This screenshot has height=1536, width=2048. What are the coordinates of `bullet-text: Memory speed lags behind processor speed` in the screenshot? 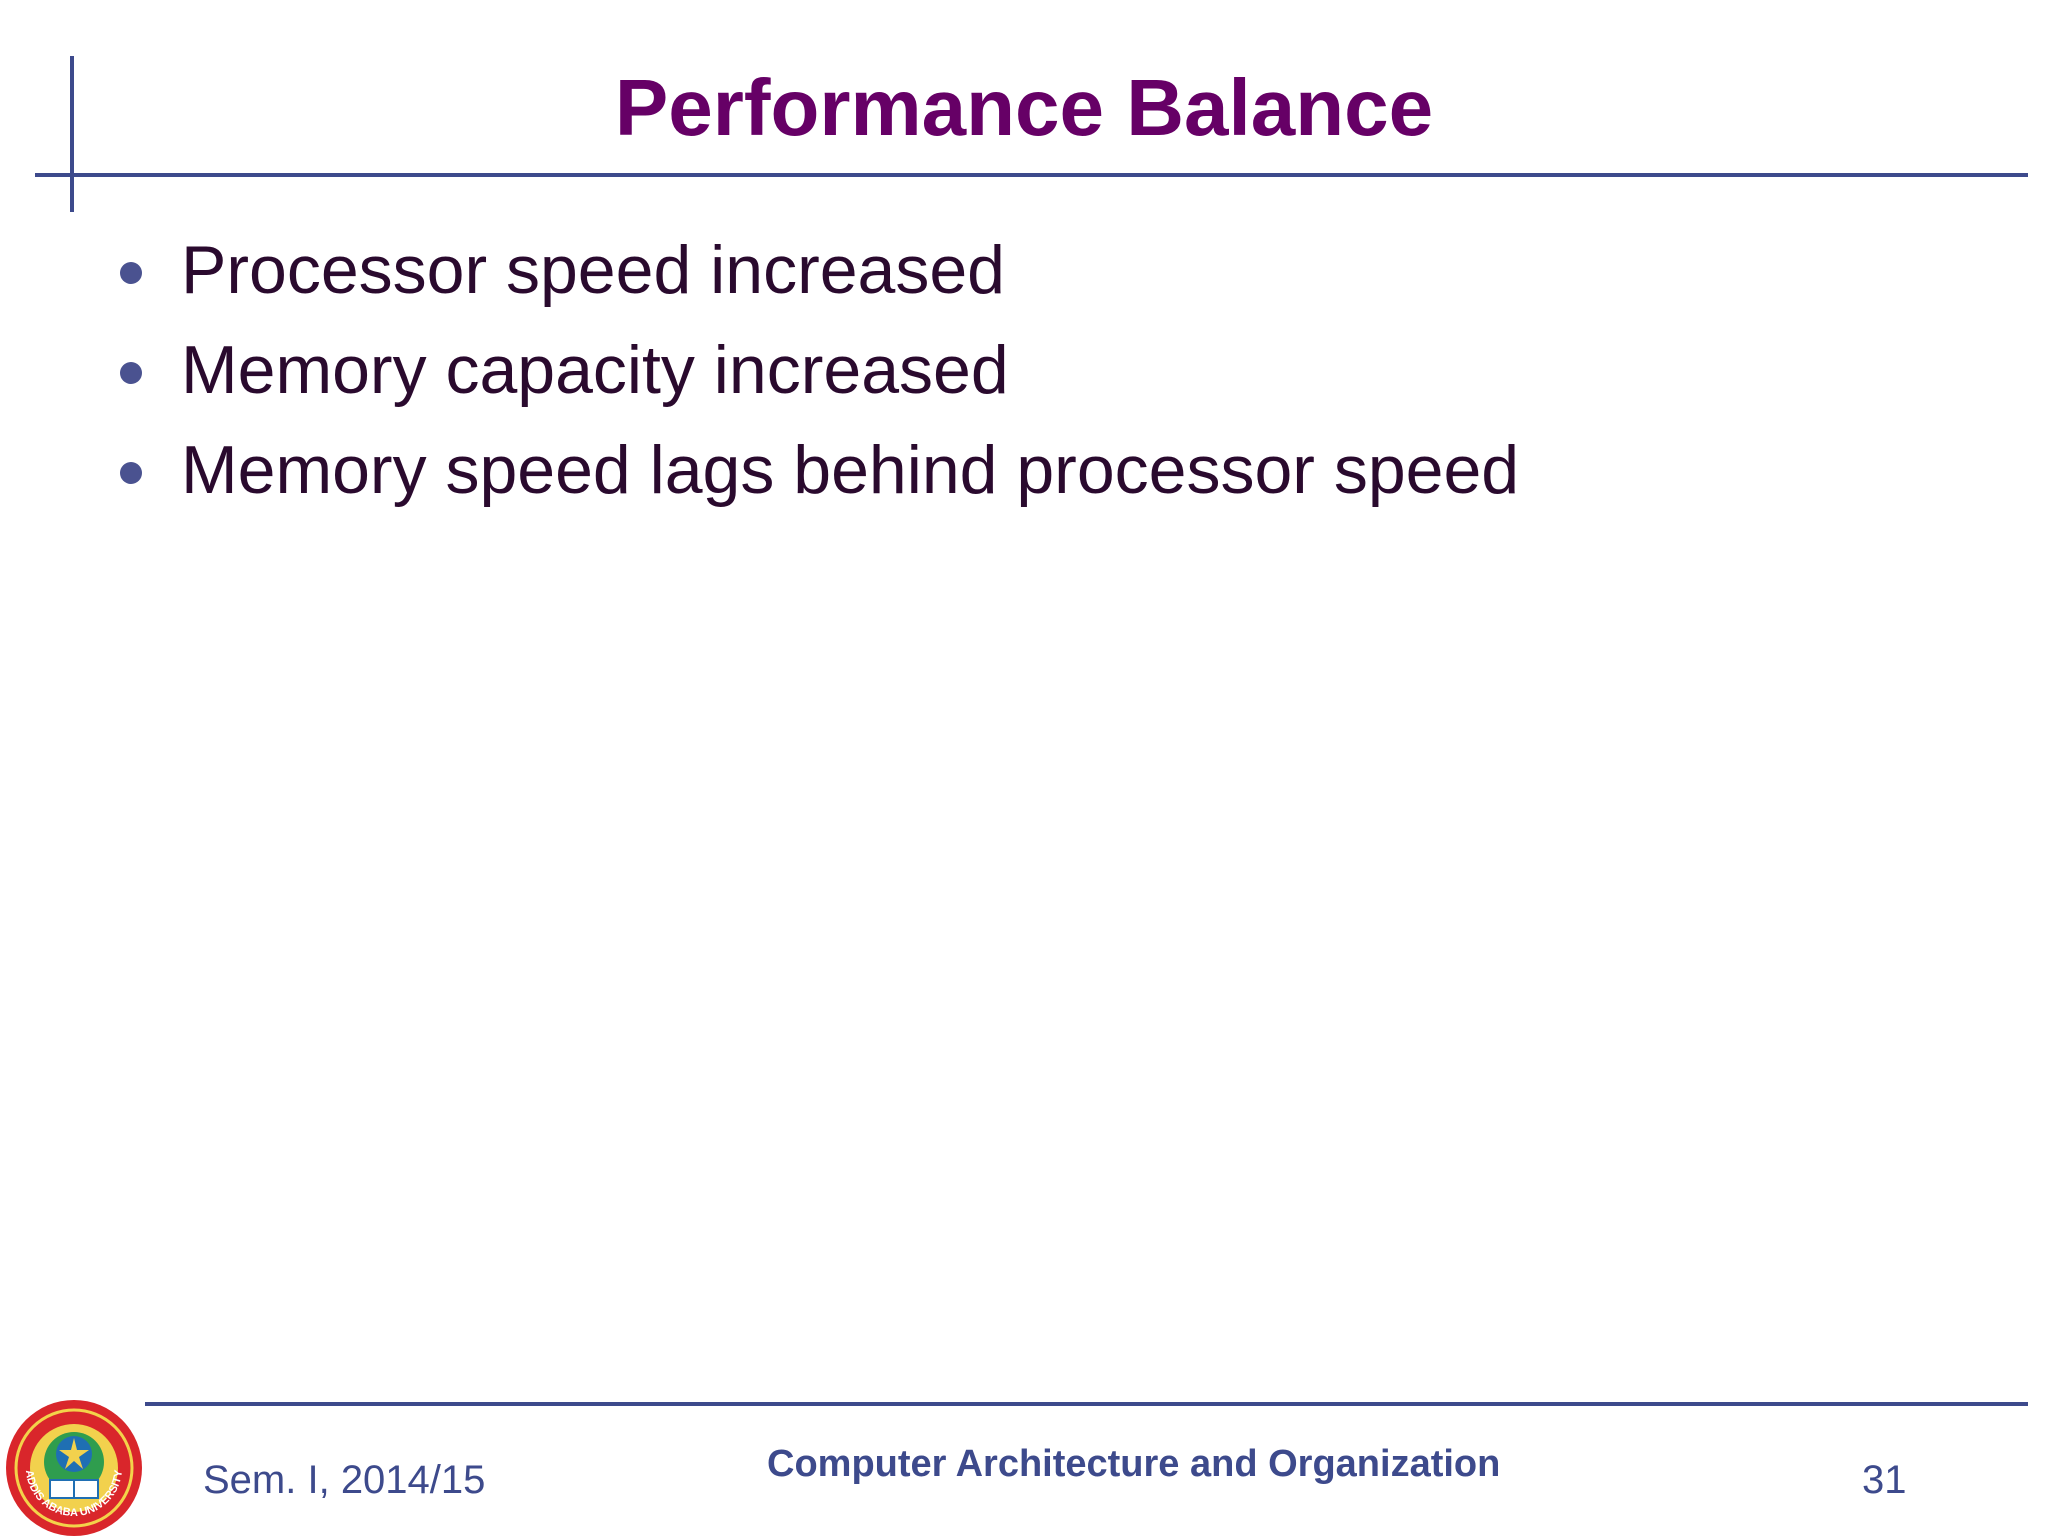 It's located at (850, 470).